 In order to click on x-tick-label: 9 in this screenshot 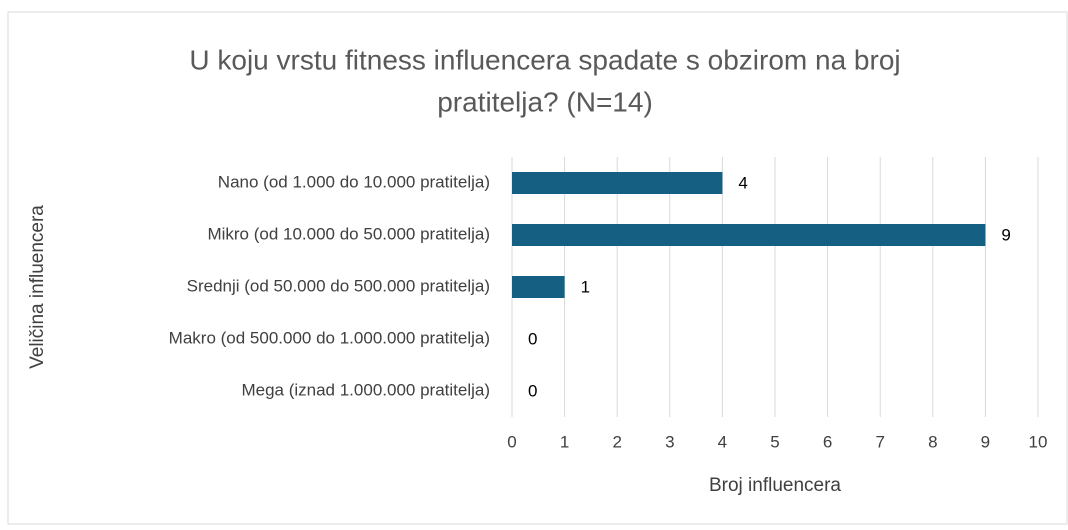, I will do `click(985, 441)`.